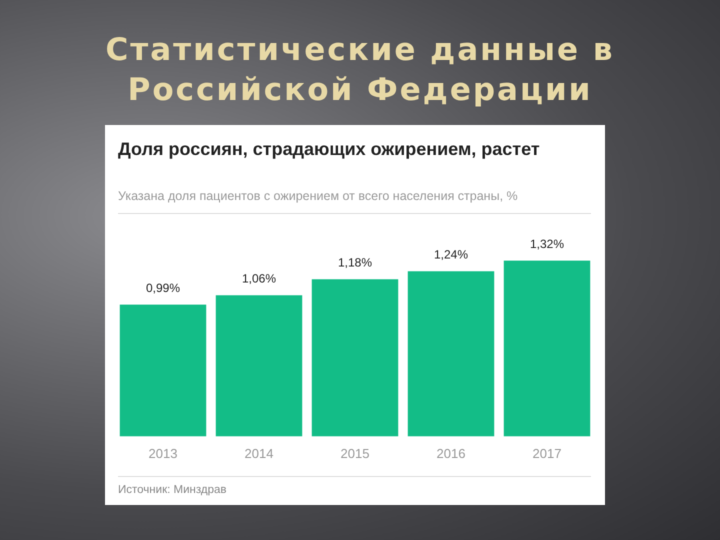  I want to click on x-tick-label: 2016, so click(451, 453).